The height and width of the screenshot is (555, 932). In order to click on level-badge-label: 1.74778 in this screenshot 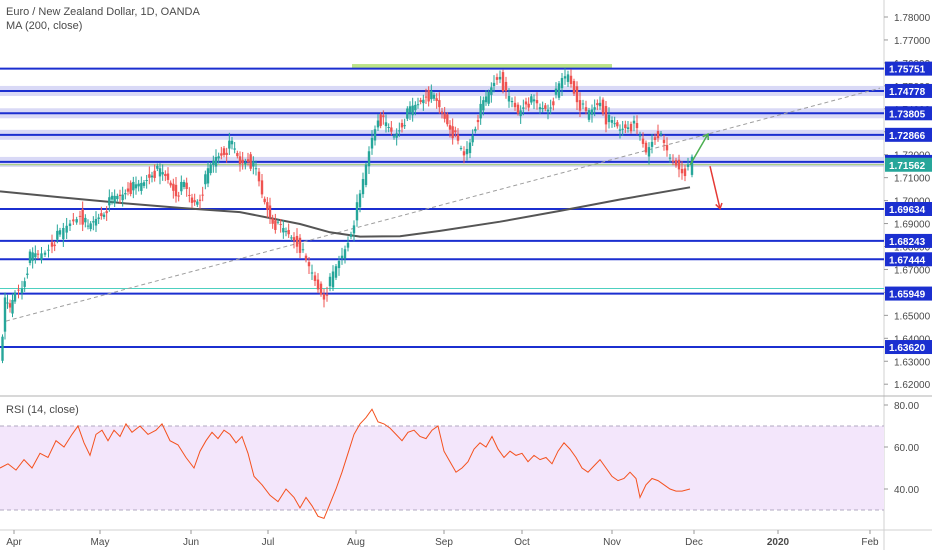, I will do `click(907, 92)`.